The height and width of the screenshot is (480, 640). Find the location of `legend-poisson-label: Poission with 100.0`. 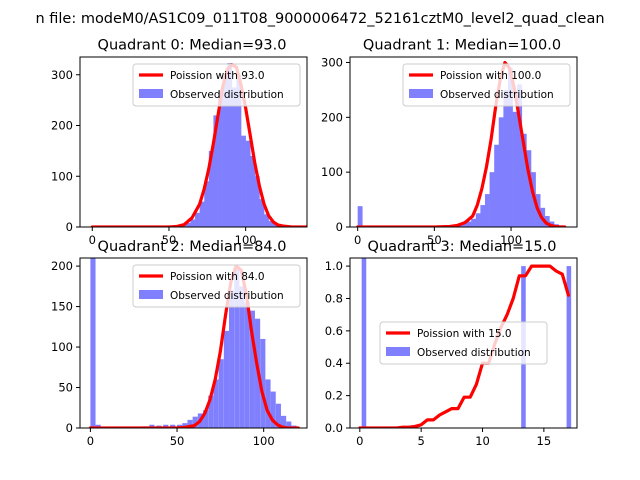

legend-poisson-label: Poission with 100.0 is located at coordinates (490, 76).